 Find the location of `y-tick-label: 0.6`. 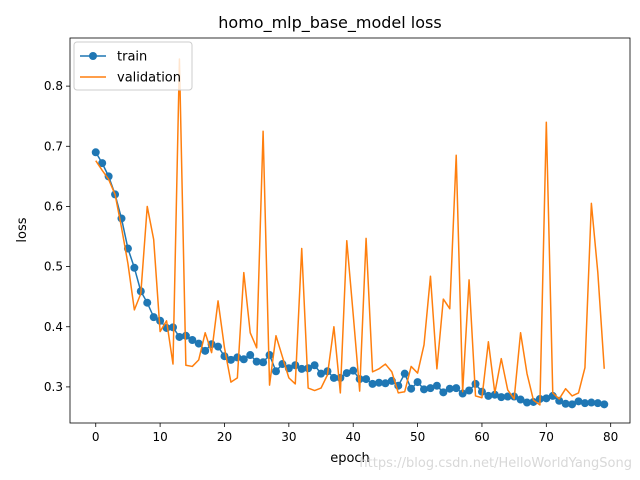

y-tick-label: 0.6 is located at coordinates (53, 206).